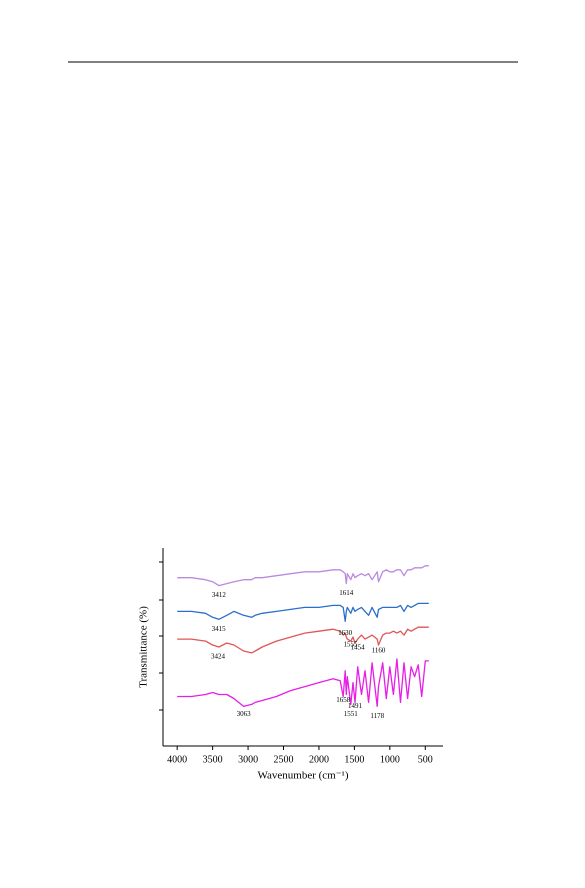  I want to click on peak-label: 1555, so click(350, 645).